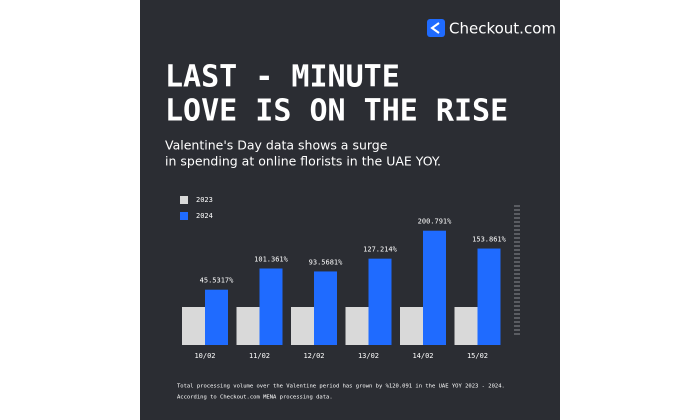 This screenshot has width=700, height=420. What do you see at coordinates (271, 259) in the screenshot?
I see `value-label: 101.361%` at bounding box center [271, 259].